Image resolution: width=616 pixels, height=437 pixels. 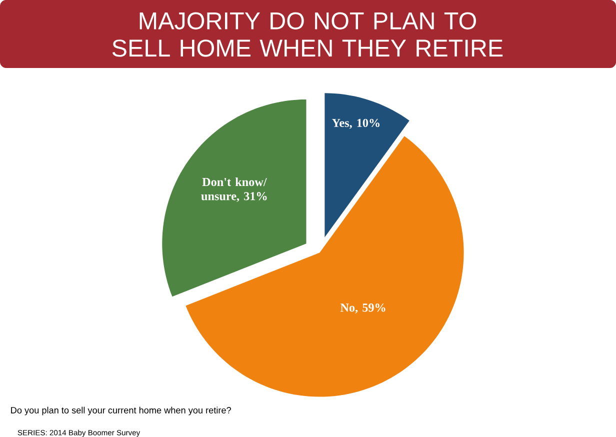 What do you see at coordinates (363, 309) in the screenshot?
I see `slice-label: No, 59%` at bounding box center [363, 309].